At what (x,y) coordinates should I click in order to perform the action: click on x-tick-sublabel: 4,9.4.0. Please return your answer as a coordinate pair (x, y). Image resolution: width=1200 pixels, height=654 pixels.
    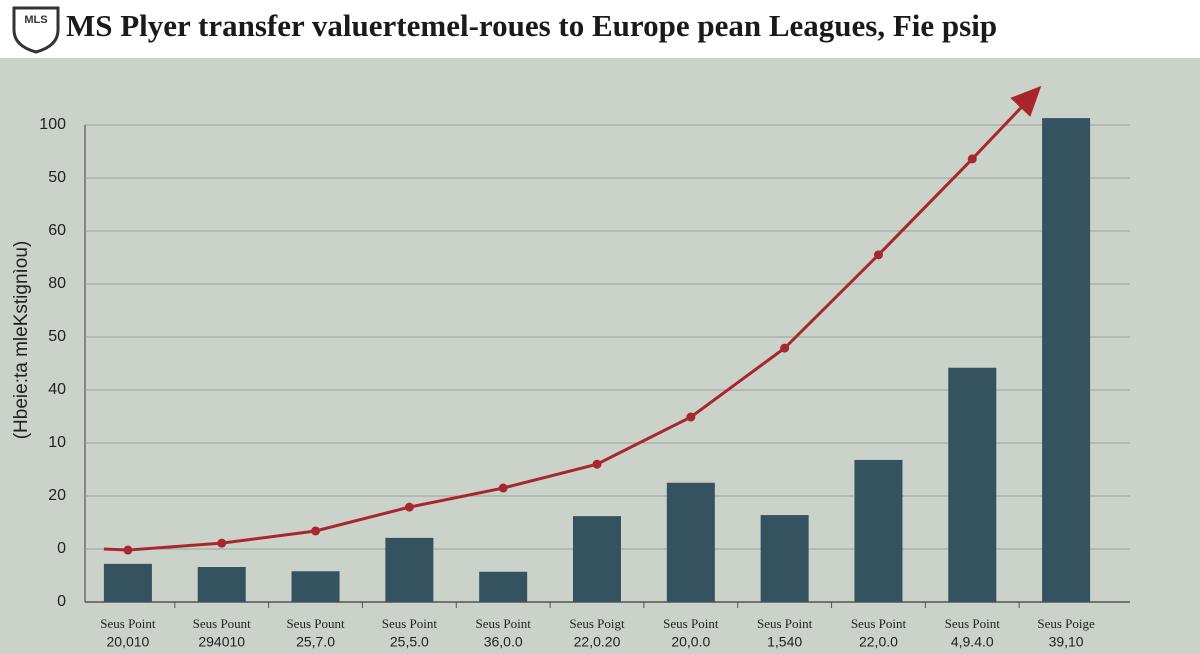
    Looking at the image, I should click on (972, 642).